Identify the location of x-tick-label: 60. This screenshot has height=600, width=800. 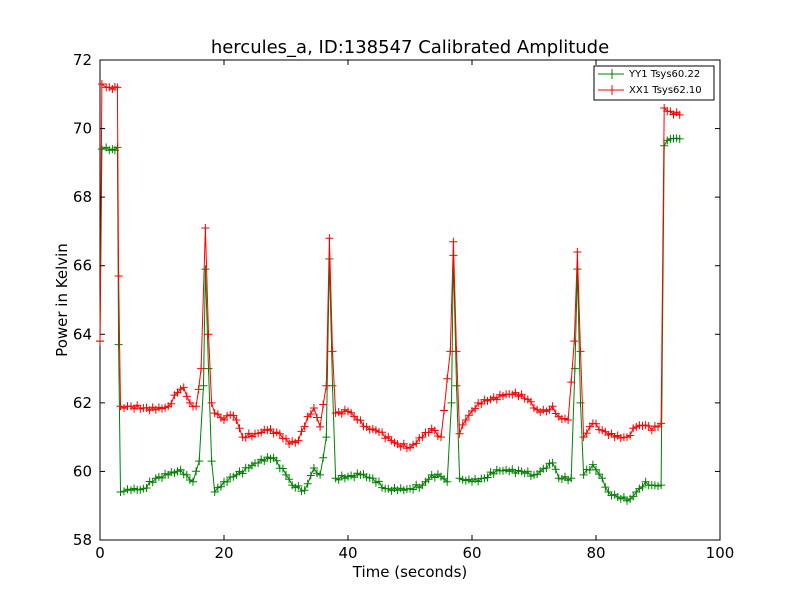
(471, 553).